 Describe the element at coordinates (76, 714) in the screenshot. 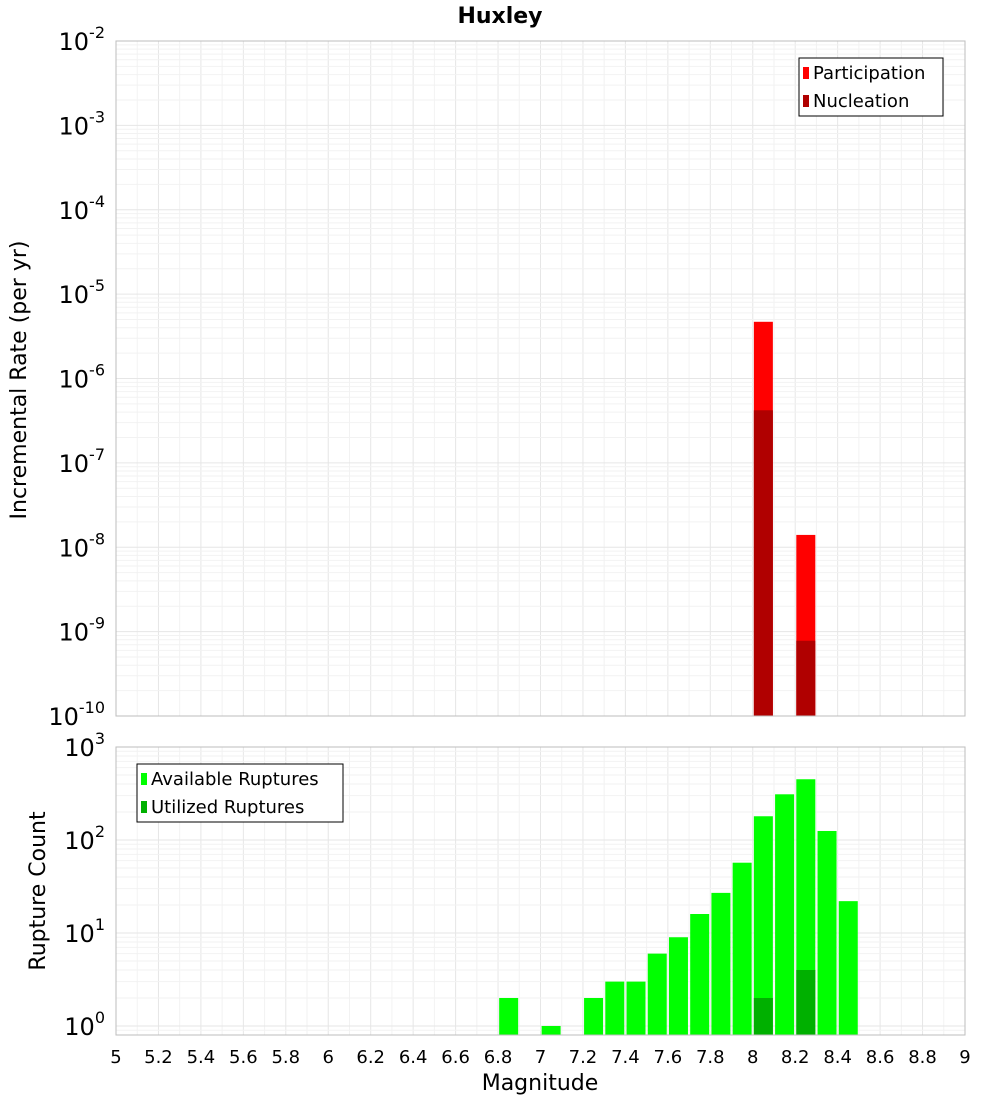

I see `y-tick-label: 10⁻¹⁰` at that location.